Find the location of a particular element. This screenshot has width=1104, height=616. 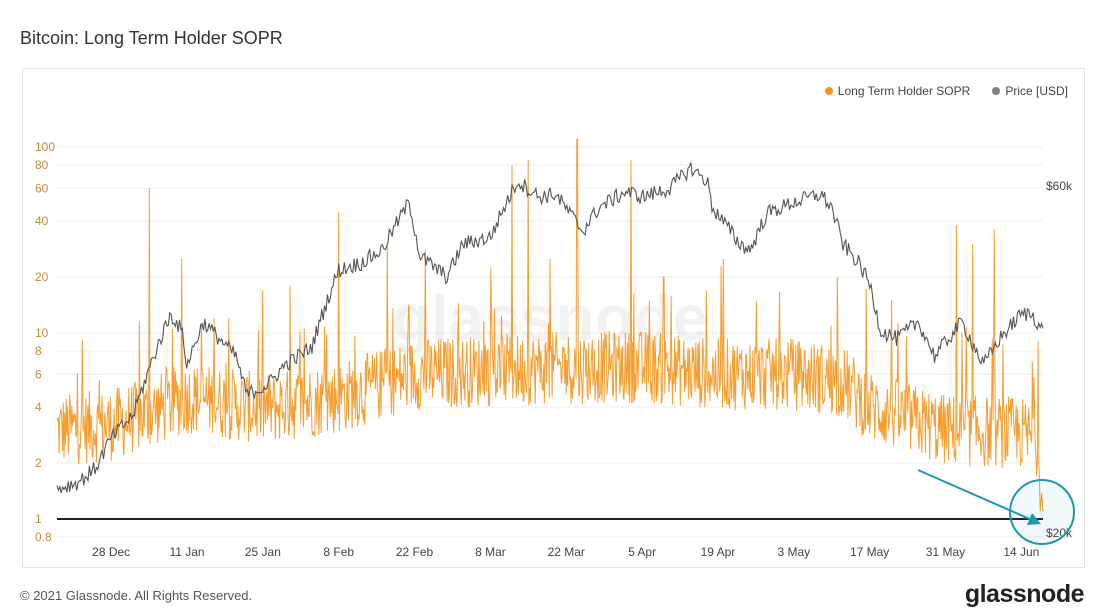

arrowhead-icon is located at coordinates (1034, 519).